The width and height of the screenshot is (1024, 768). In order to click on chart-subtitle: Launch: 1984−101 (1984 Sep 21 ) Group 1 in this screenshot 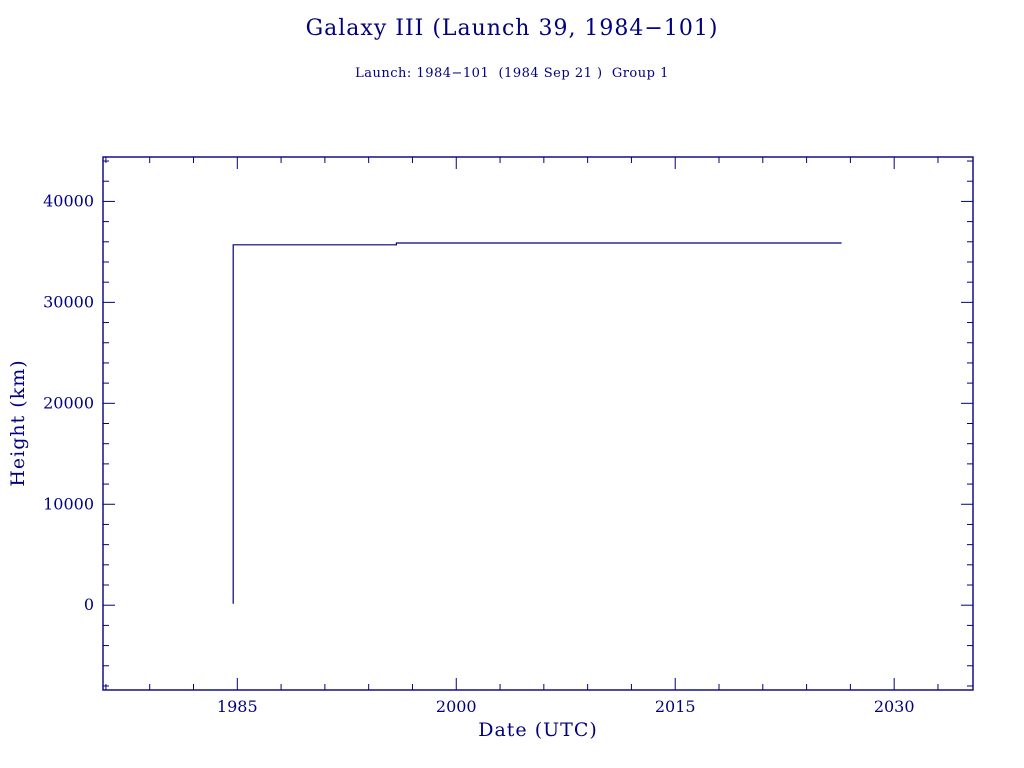, I will do `click(512, 73)`.